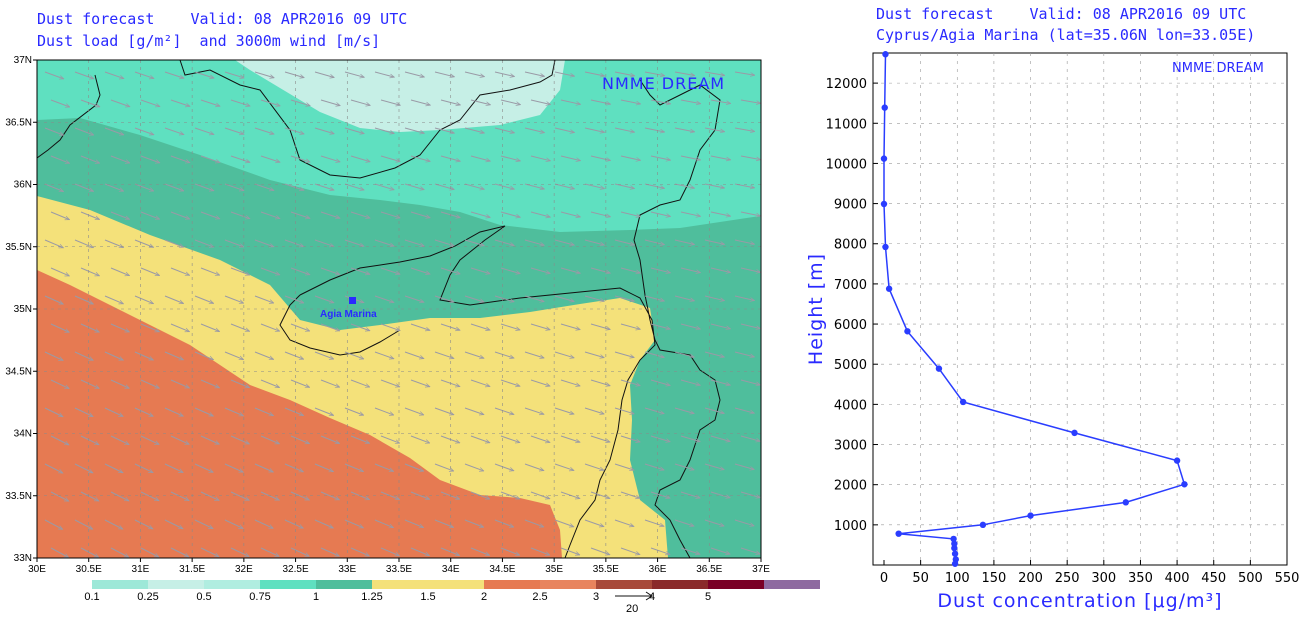  What do you see at coordinates (920, 578) in the screenshot?
I see `profile-x-tick-label: 50` at bounding box center [920, 578].